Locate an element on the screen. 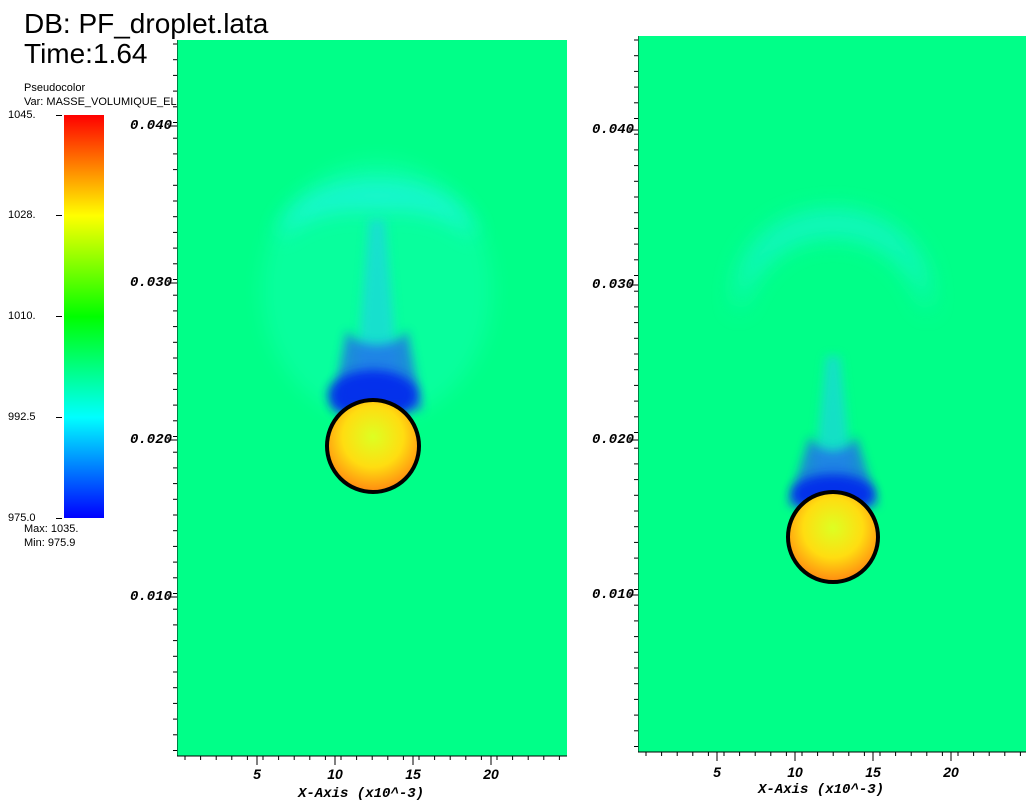 This screenshot has height=809, width=1032. legend-max: Max: 1035. is located at coordinates (51, 529).